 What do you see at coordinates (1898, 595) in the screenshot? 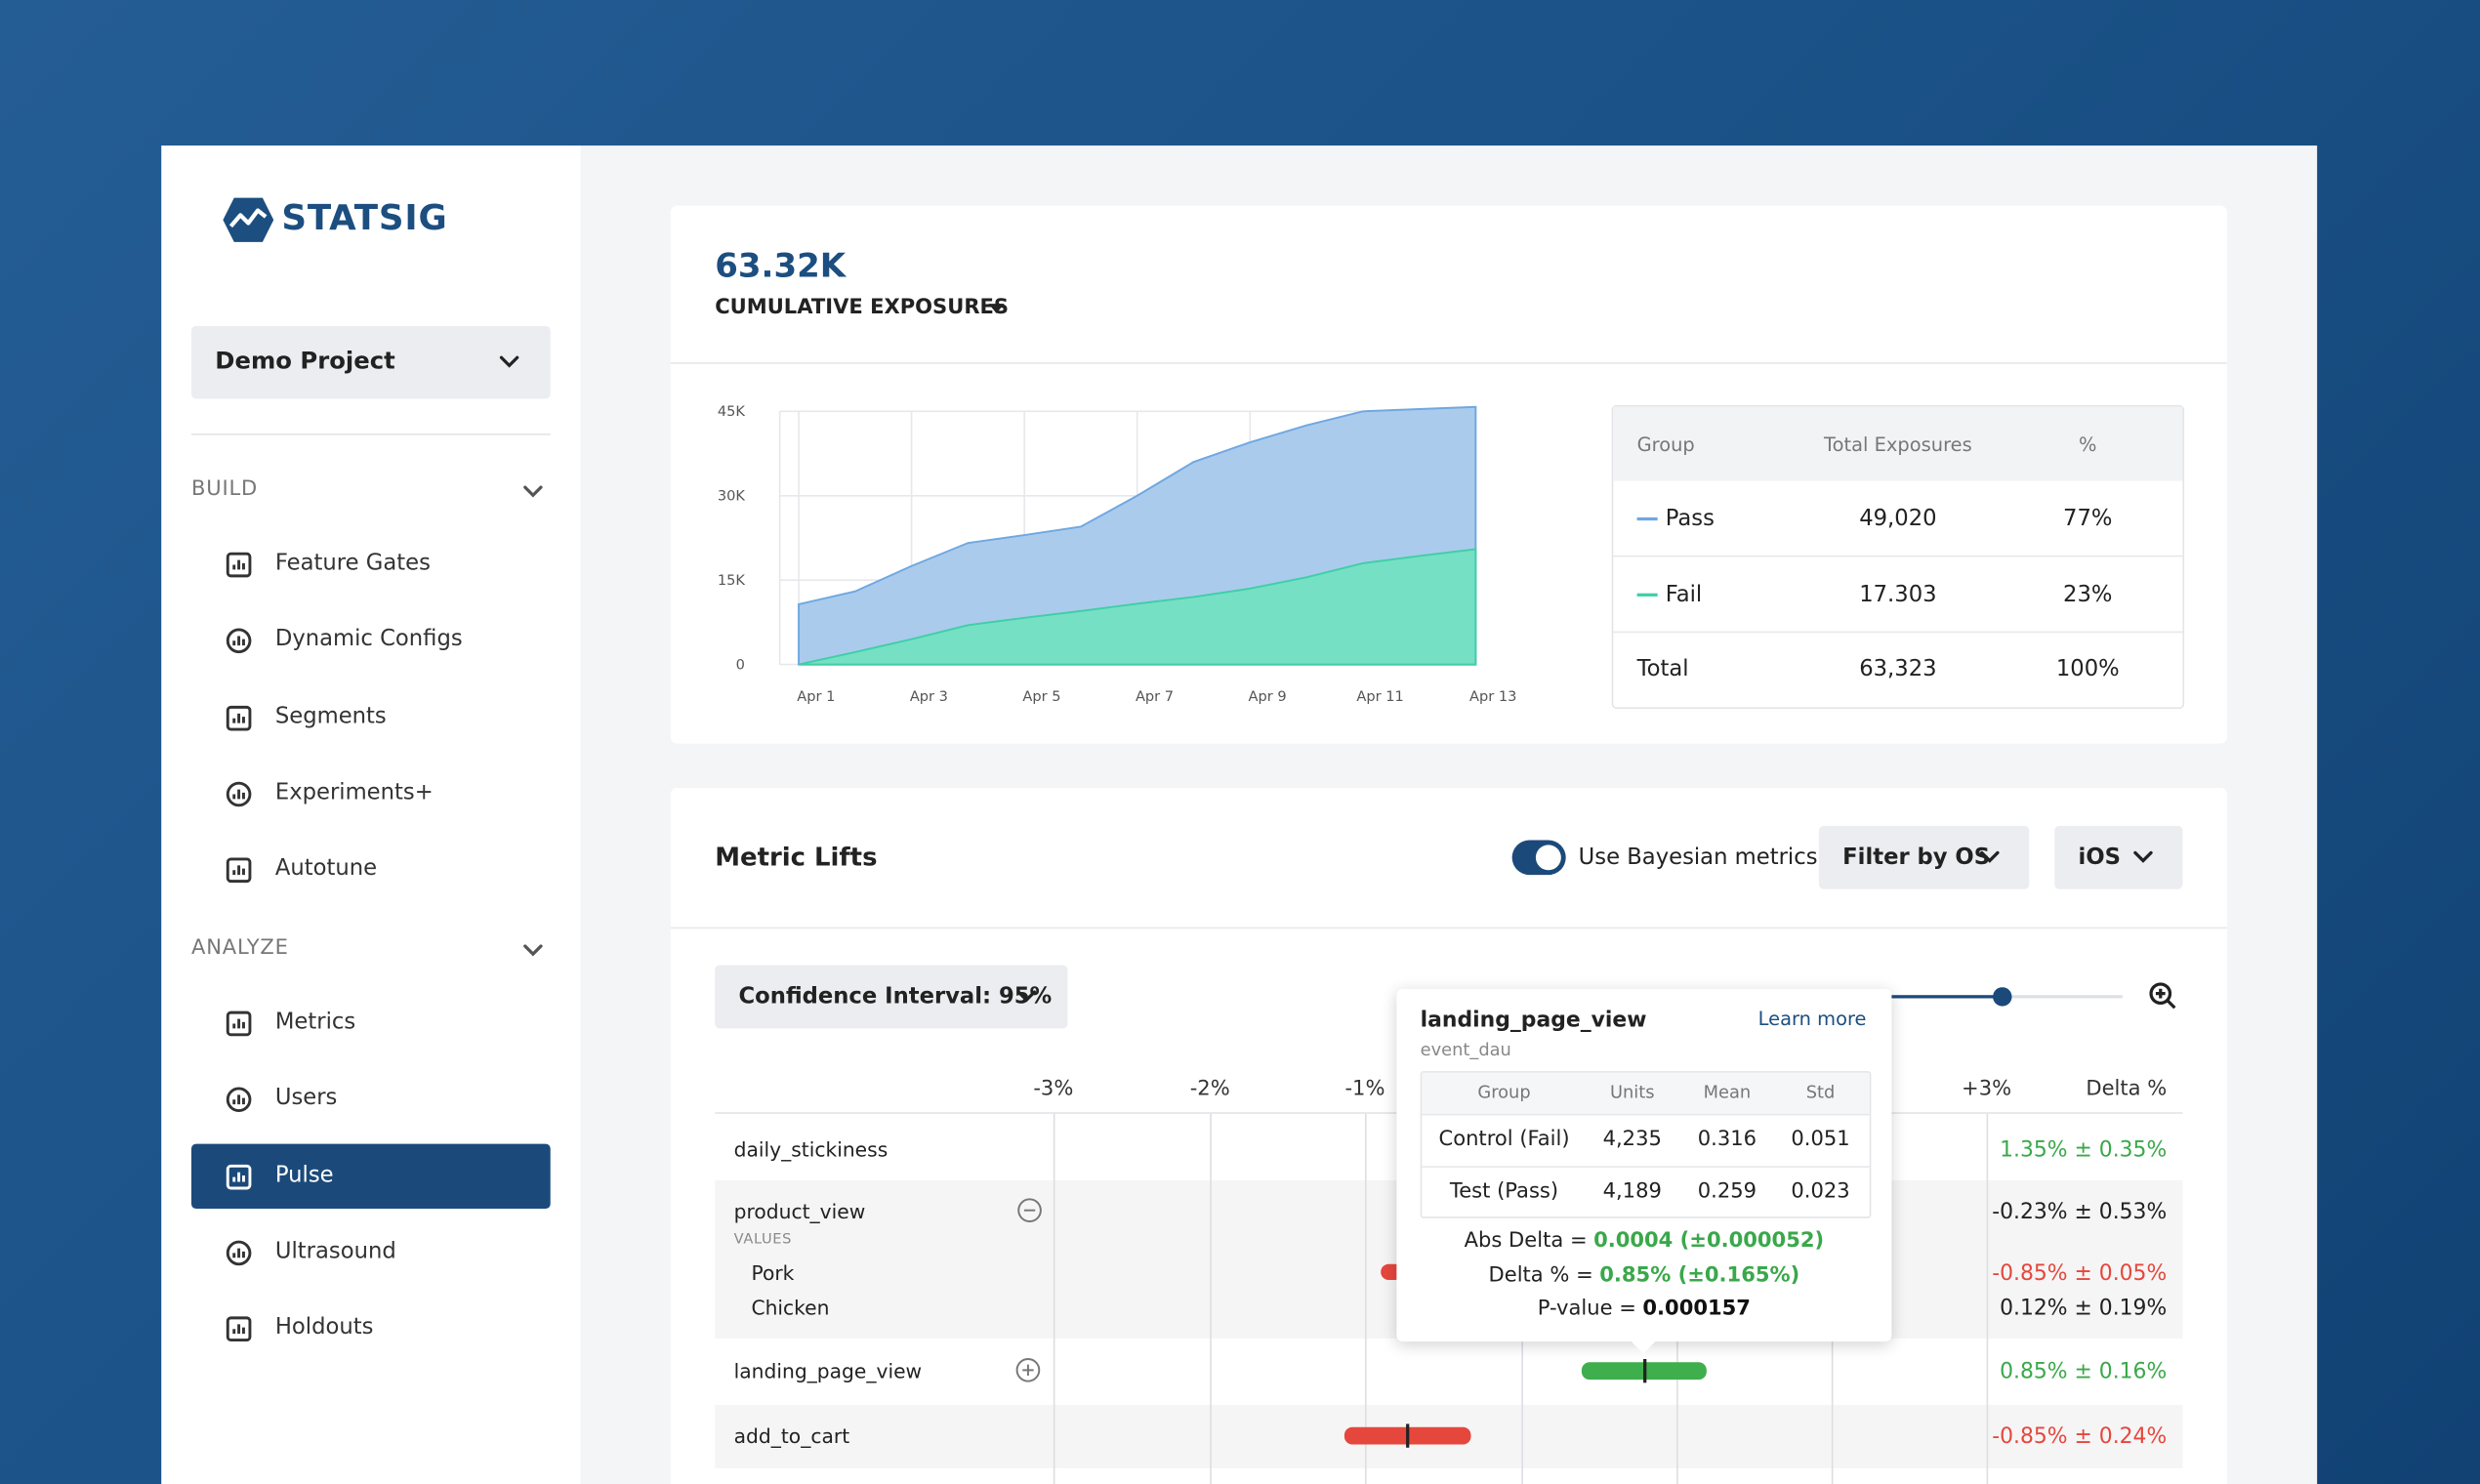
I see `table-cell-exposures: 17.303` at bounding box center [1898, 595].